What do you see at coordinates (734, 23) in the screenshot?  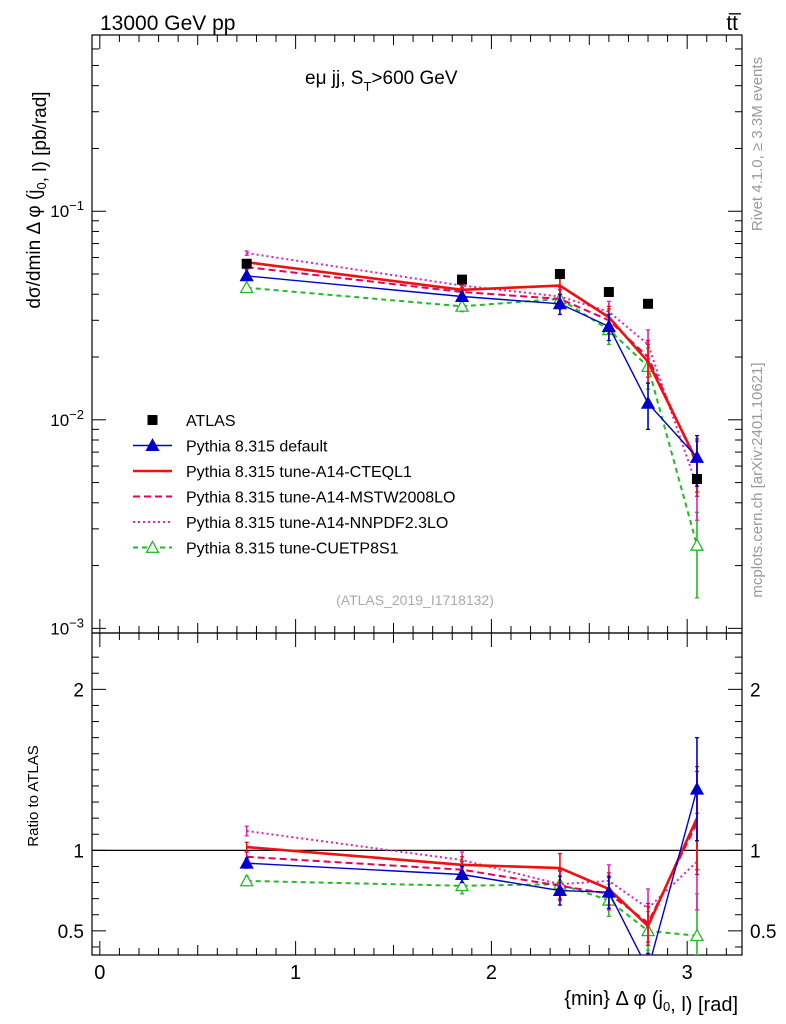 I see `header-right: tt̅` at bounding box center [734, 23].